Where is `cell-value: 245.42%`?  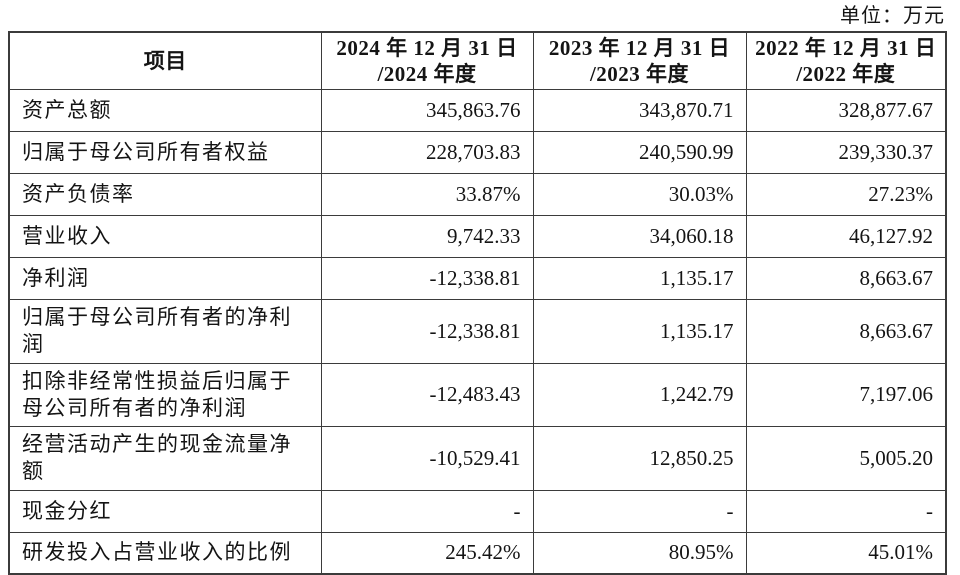 cell-value: 245.42% is located at coordinates (427, 553).